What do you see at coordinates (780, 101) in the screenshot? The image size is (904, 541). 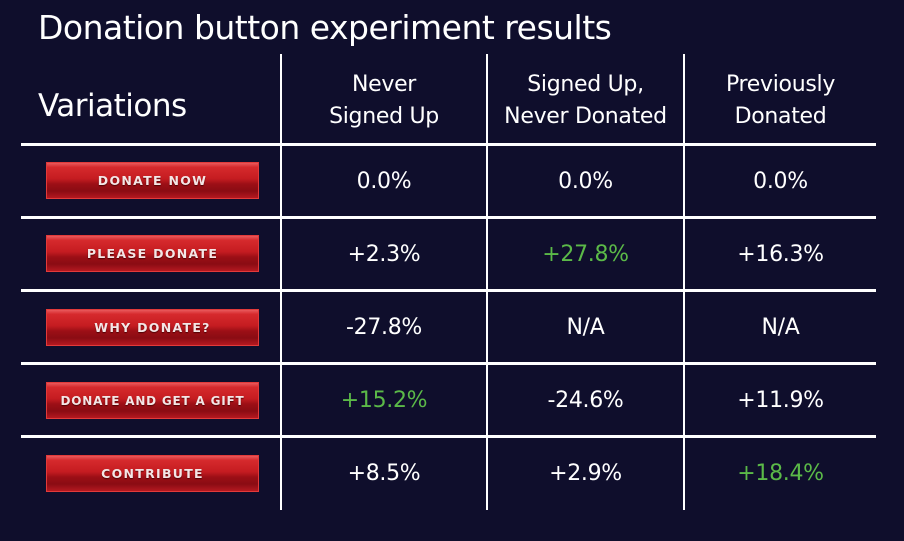 I see `column-header-previously-donated: Previously Donated` at bounding box center [780, 101].